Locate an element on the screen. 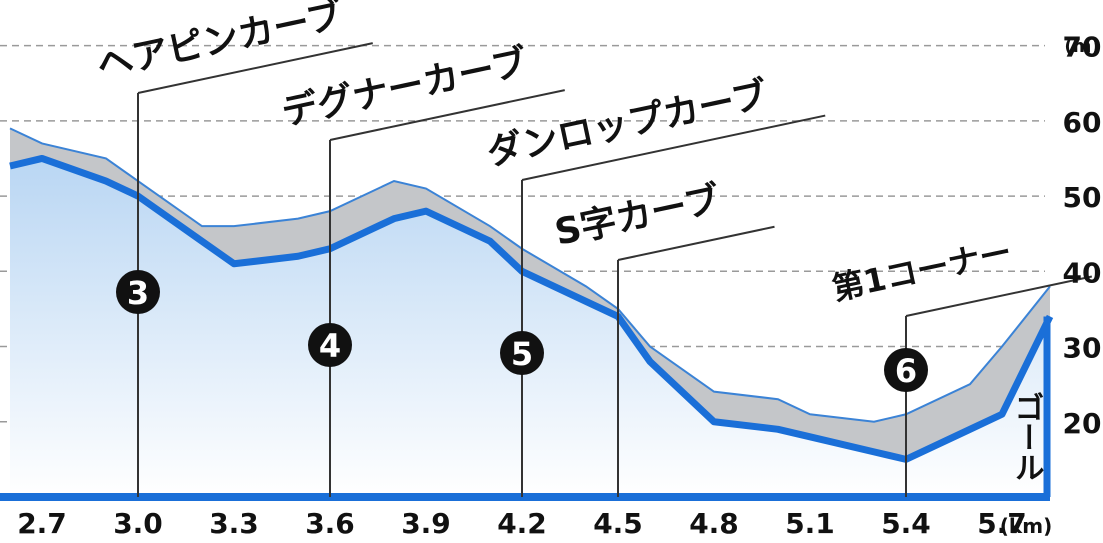 Image resolution: width=1103 pixels, height=543 pixels. y-tick-label: 40 is located at coordinates (1082, 272).